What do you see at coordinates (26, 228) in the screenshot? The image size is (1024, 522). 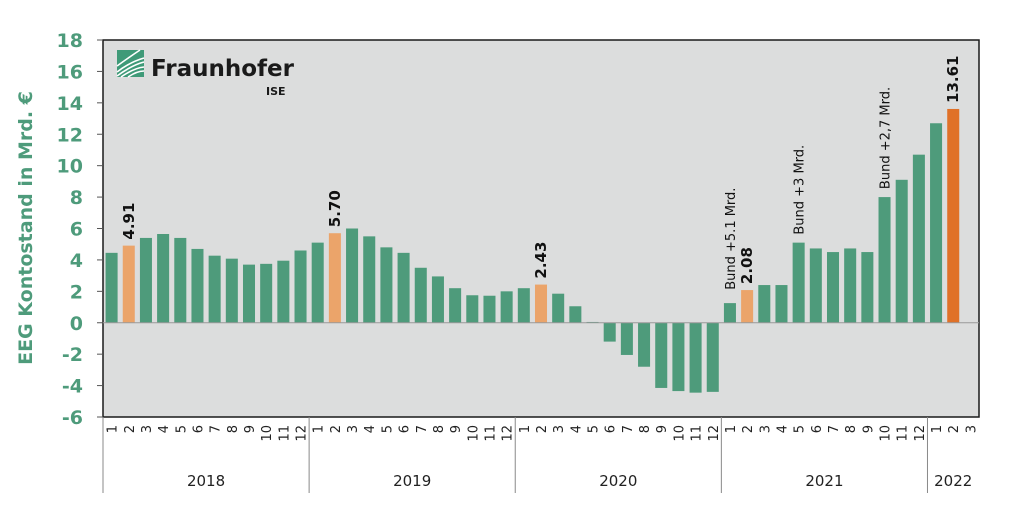 I see `y-axis-label: EEG Kontostand in Mrd. €` at bounding box center [26, 228].